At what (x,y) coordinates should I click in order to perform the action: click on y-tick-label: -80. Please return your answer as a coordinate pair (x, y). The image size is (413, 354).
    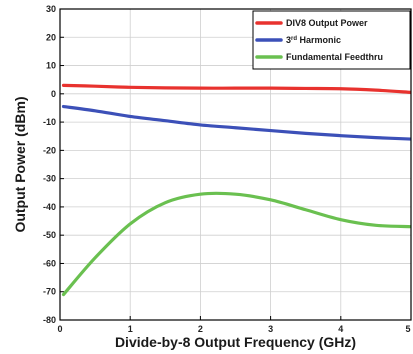
    Looking at the image, I should click on (49, 320).